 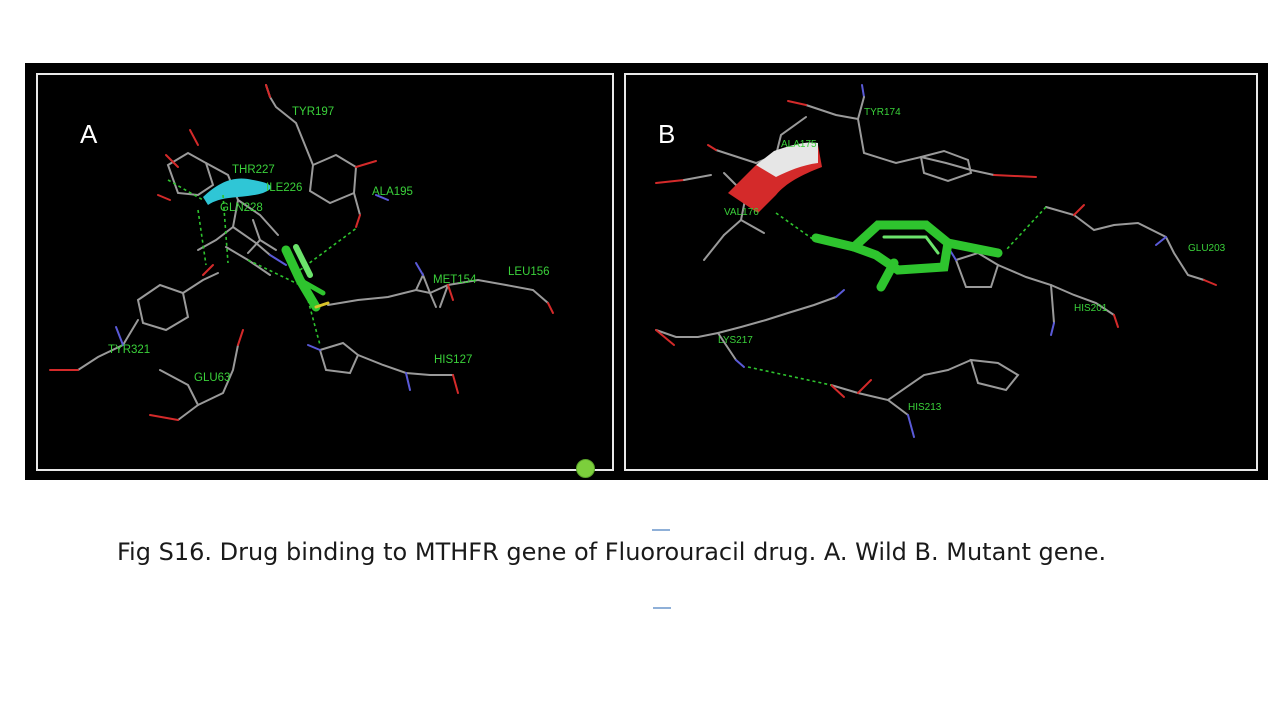 I want to click on label-thr227: THR227, so click(x=253, y=170).